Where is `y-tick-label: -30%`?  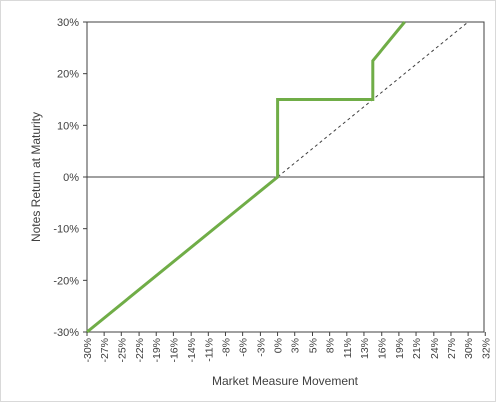
y-tick-label: -30% is located at coordinates (66, 333).